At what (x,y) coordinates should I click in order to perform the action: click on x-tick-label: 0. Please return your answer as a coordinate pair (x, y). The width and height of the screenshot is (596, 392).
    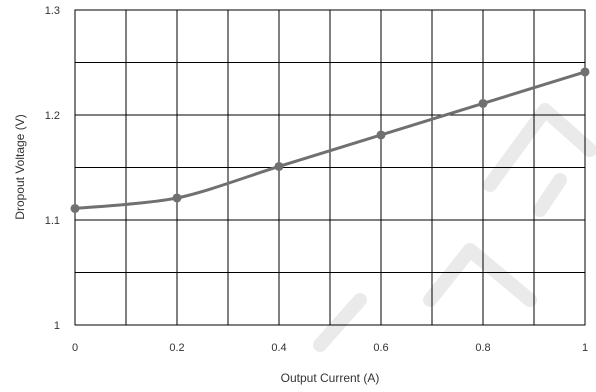
    Looking at the image, I should click on (75, 348).